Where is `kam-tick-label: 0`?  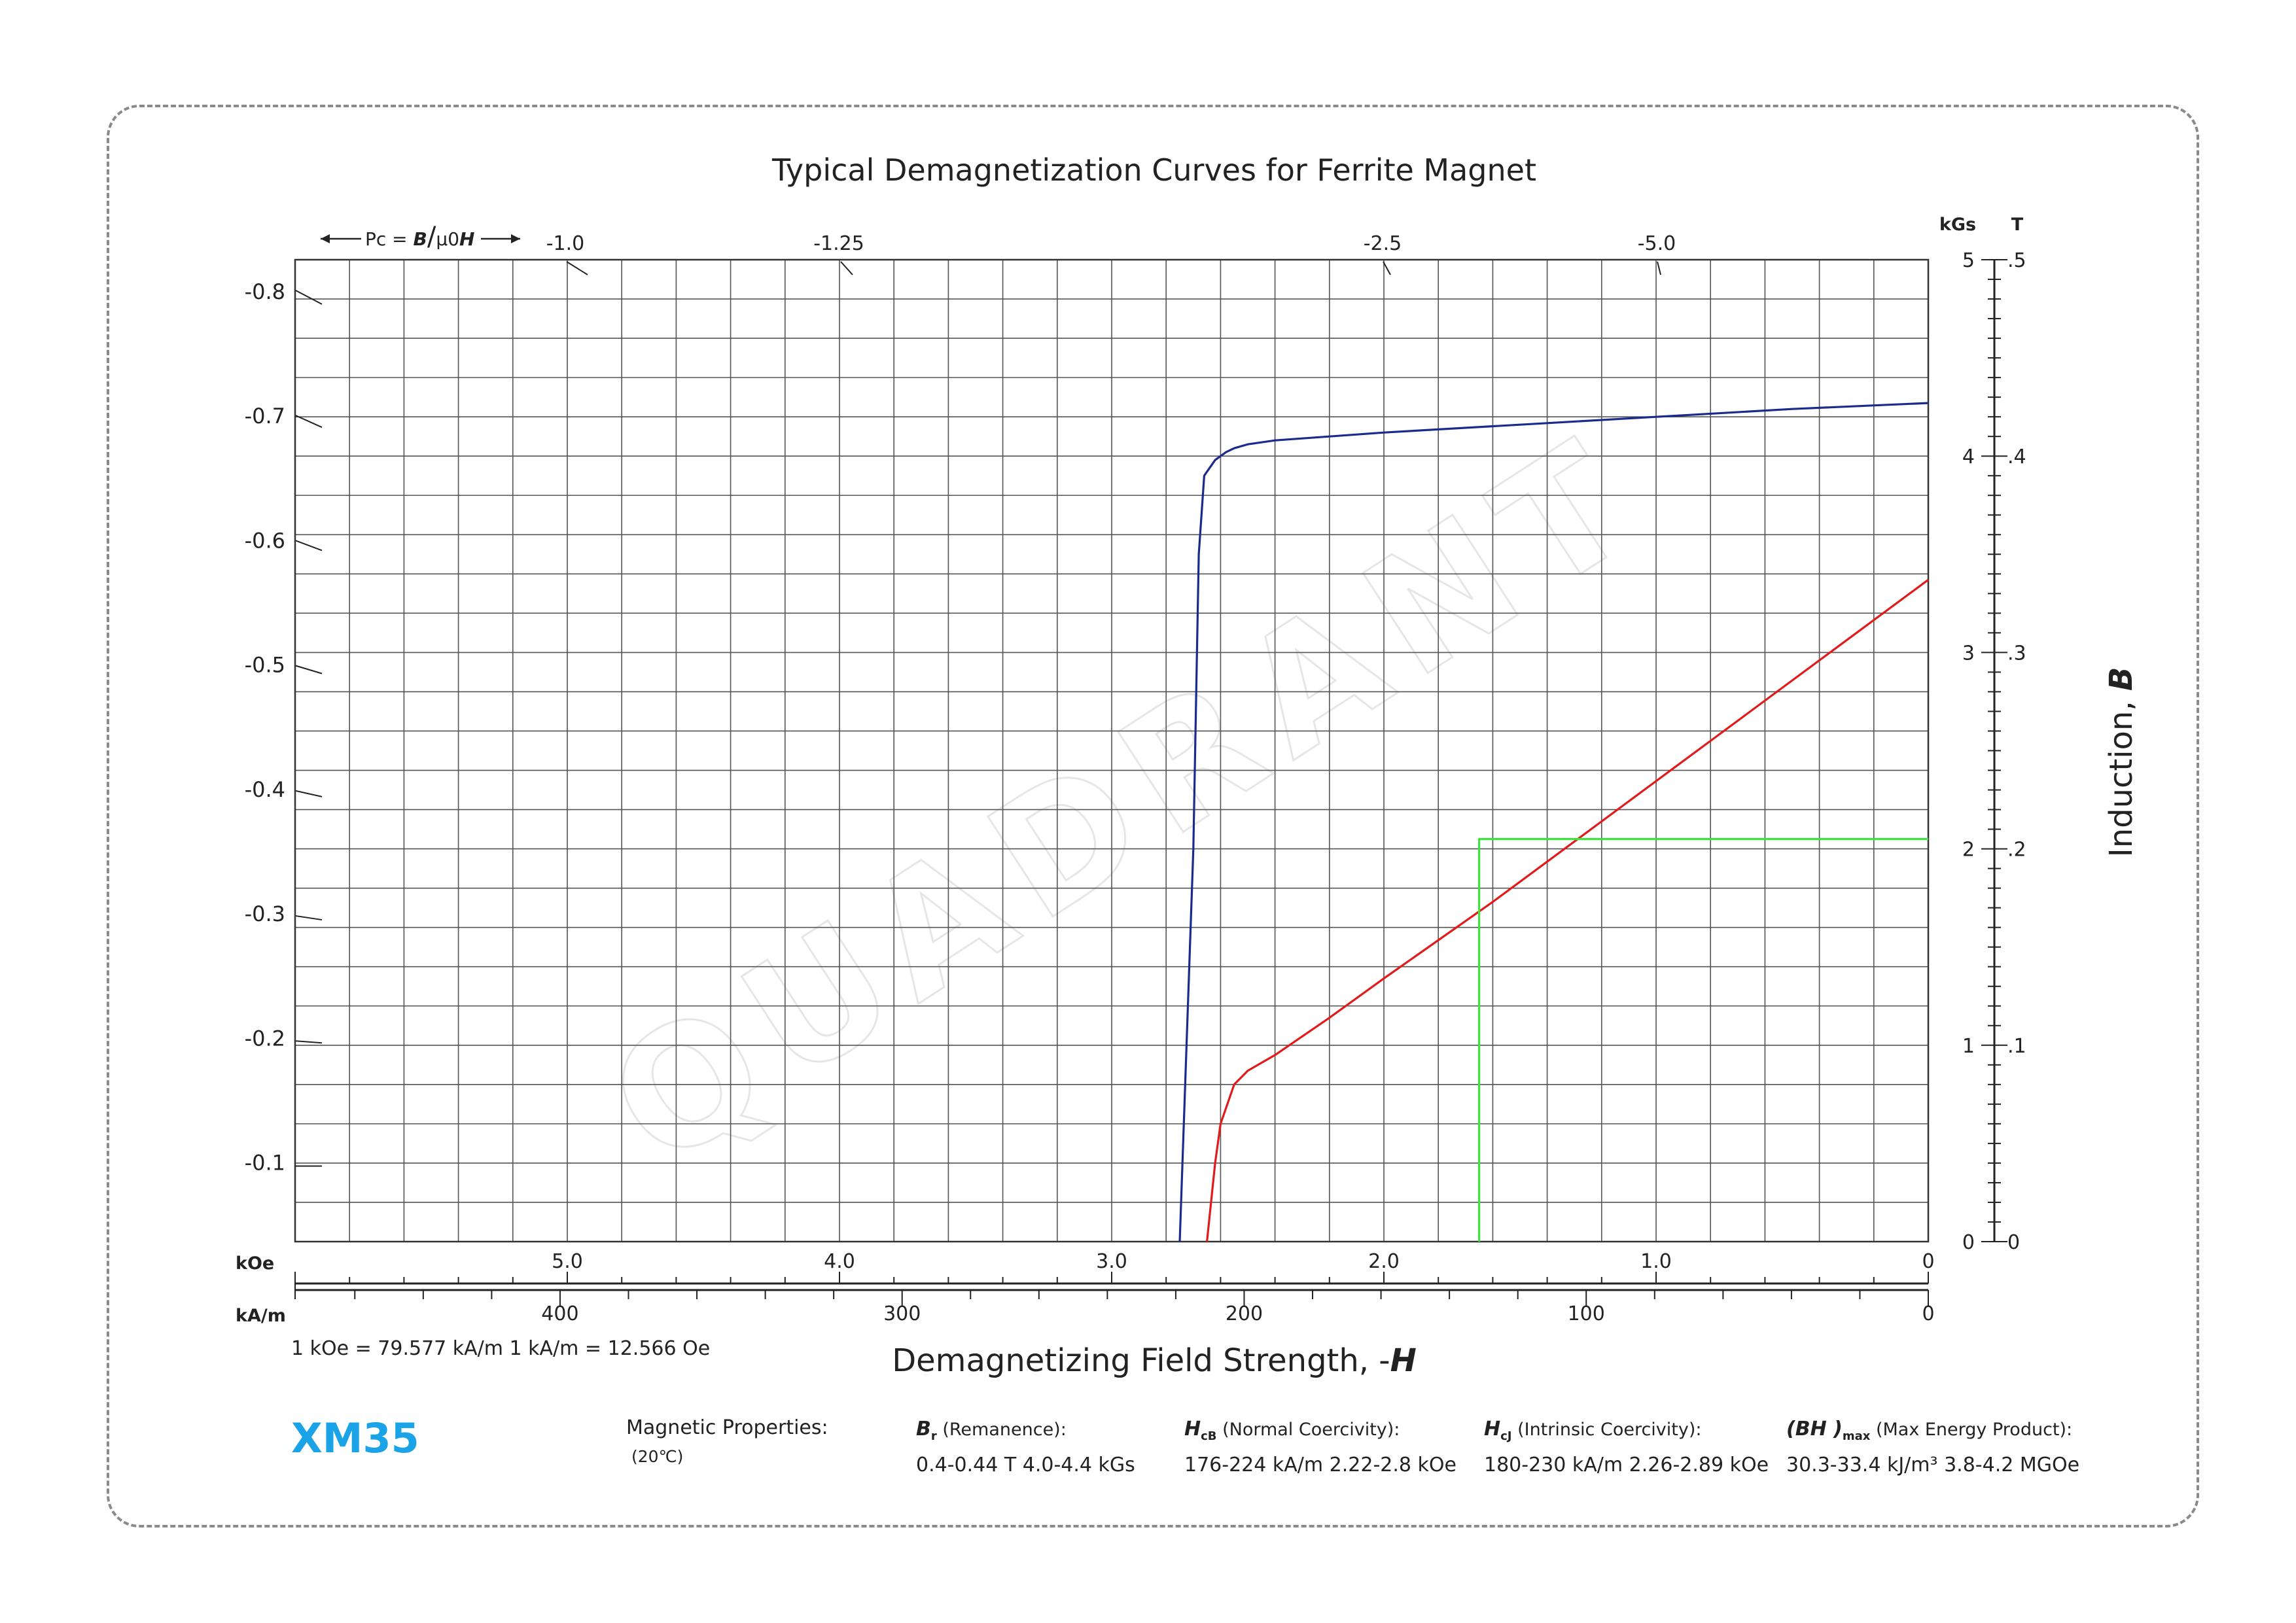 kam-tick-label: 0 is located at coordinates (1928, 1314).